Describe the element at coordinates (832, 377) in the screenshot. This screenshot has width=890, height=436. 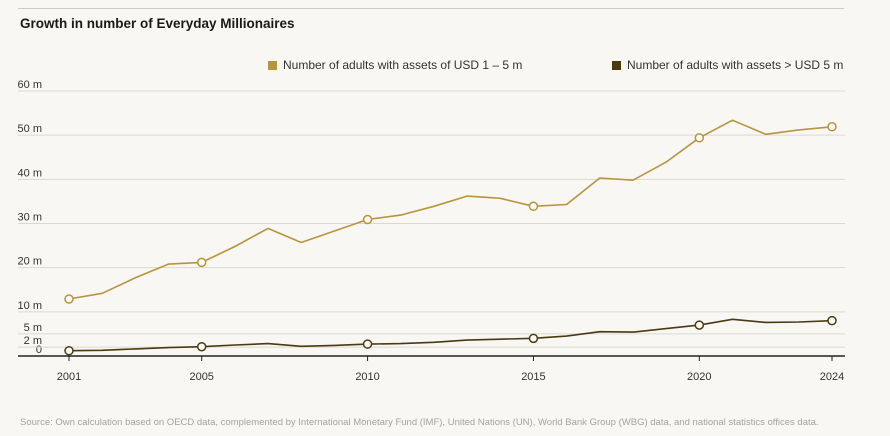
I see `x-tick-label: 2024` at that location.